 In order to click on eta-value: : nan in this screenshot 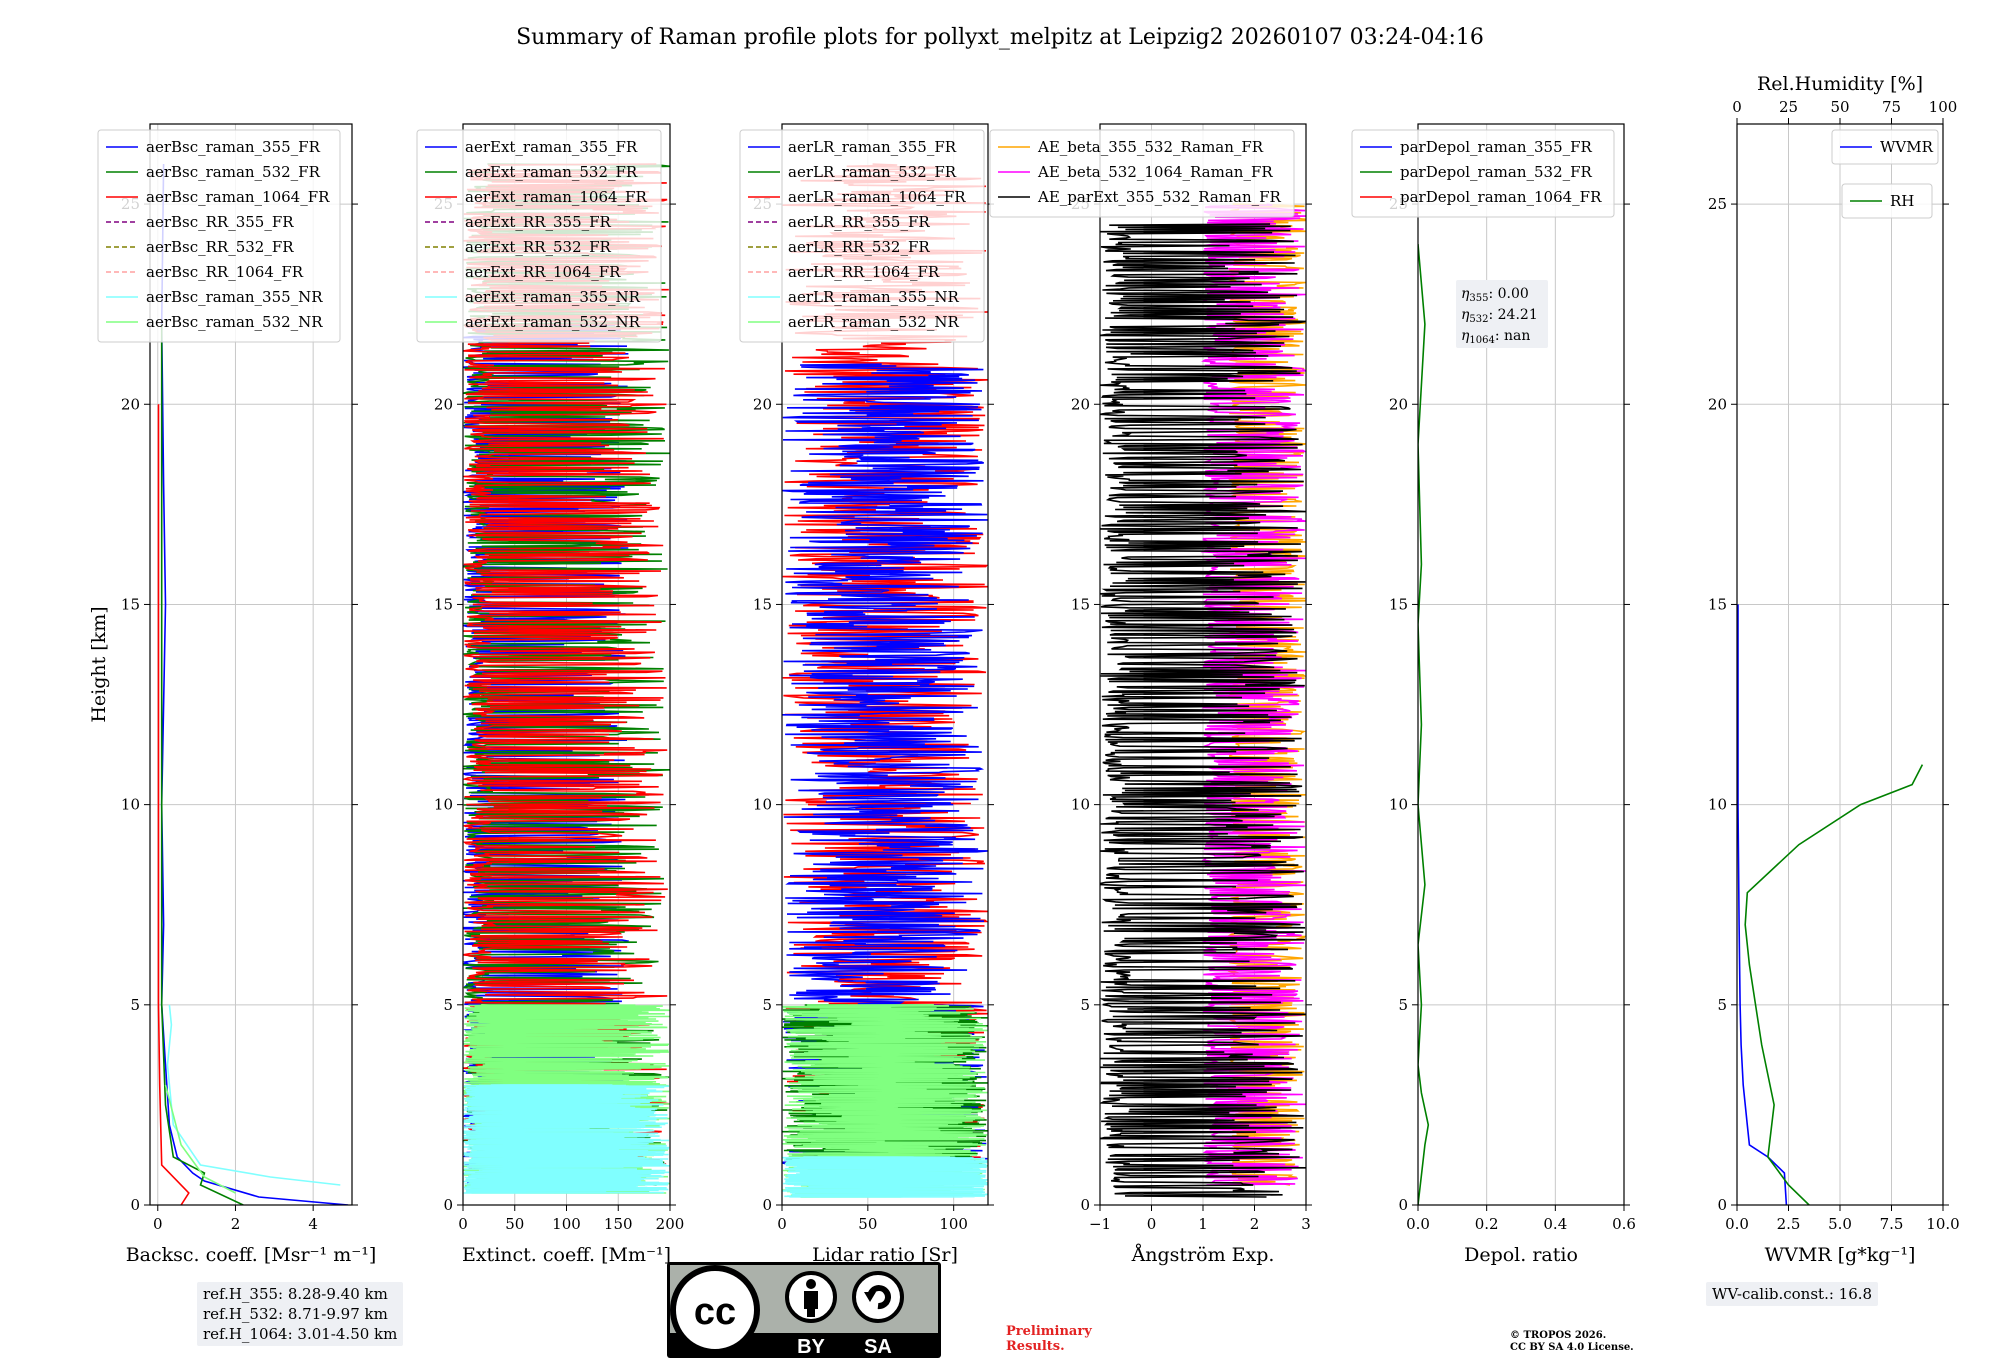, I will do `click(1513, 336)`.